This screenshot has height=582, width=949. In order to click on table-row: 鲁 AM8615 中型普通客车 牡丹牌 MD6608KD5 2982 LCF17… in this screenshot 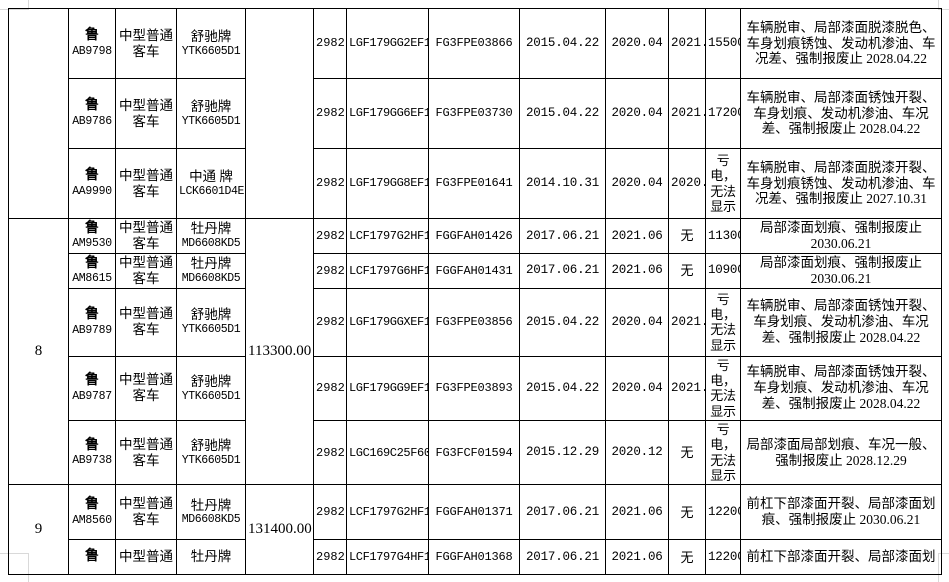, I will do `click(475, 270)`.